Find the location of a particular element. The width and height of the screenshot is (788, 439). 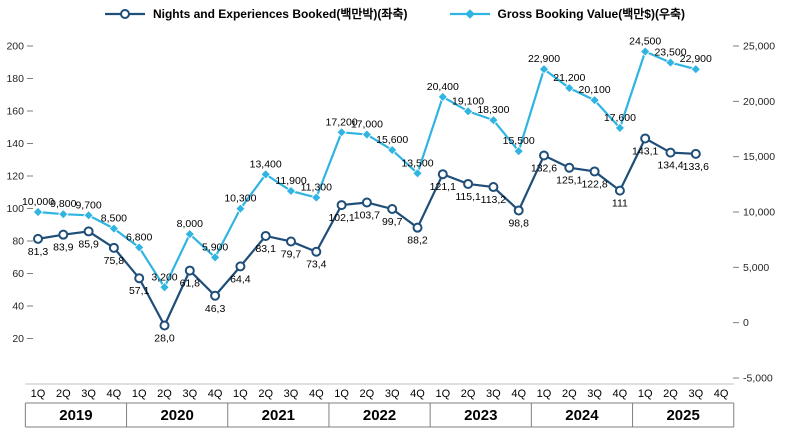

left-axis-label: 180 is located at coordinates (15, 79).